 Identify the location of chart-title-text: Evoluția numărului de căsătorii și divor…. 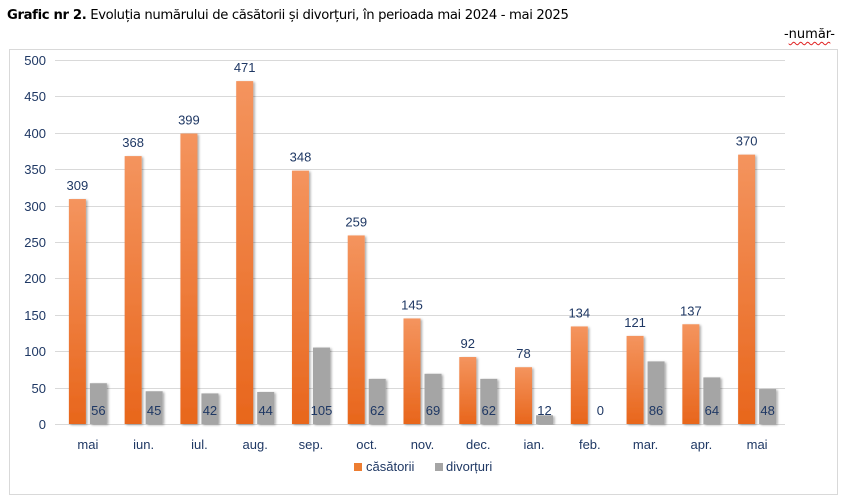
(327, 15).